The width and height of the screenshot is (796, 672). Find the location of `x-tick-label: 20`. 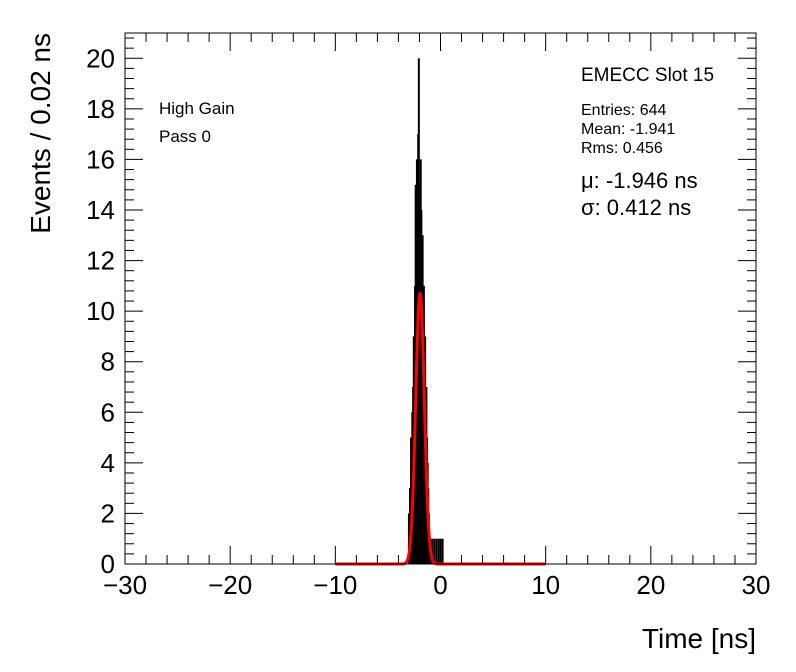

x-tick-label: 20 is located at coordinates (650, 585).